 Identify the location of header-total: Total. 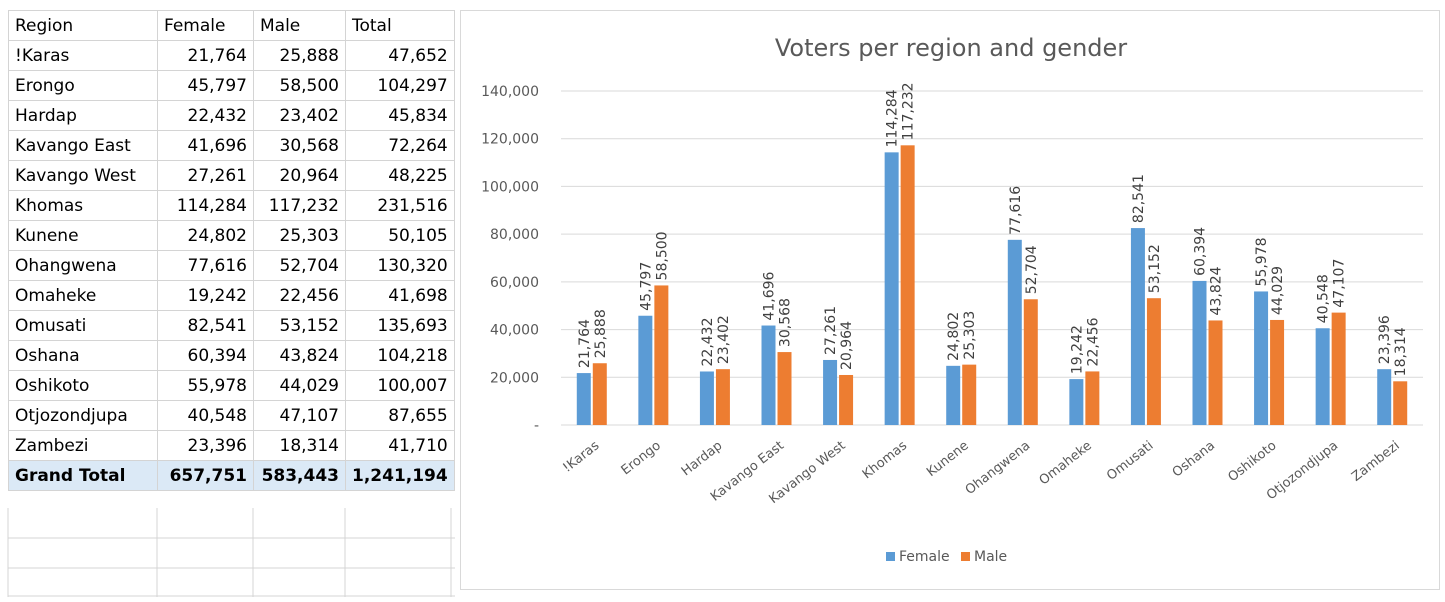
(400, 25).